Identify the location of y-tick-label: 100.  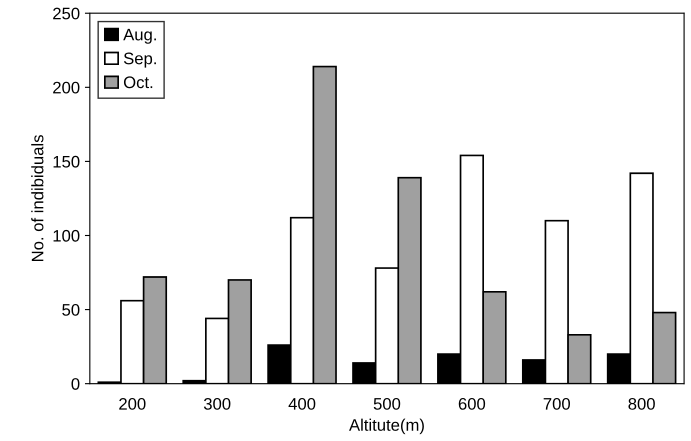
(67, 236).